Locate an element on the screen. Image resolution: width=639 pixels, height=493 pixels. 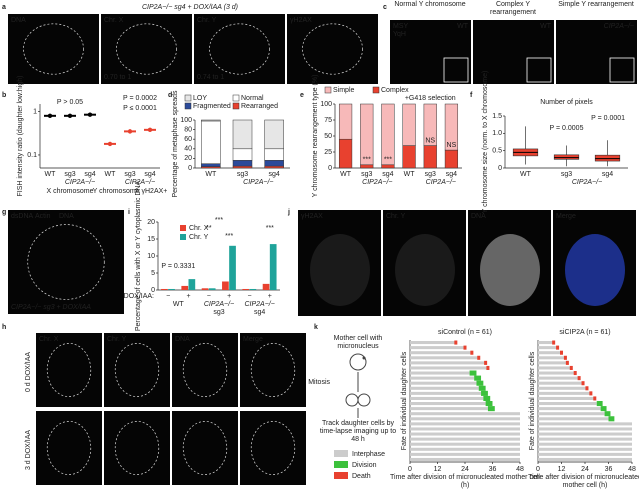
x-tick-label: 48 is located at coordinates (520, 469).